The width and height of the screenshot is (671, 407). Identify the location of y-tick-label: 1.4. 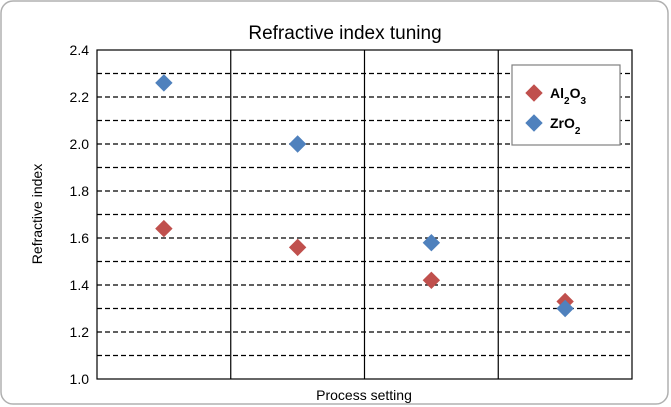
(80, 285).